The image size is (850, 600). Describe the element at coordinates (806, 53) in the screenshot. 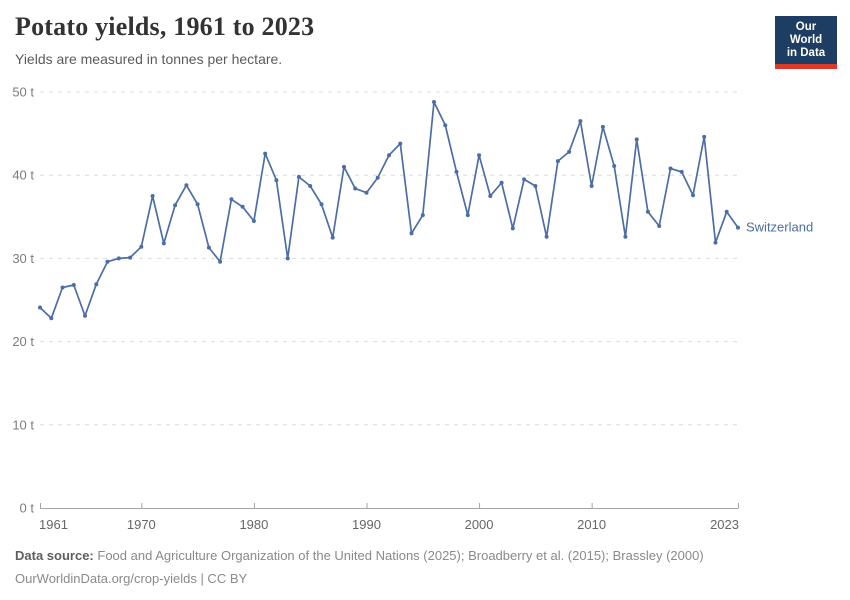

I see `owid-logo-line2: in Data` at that location.